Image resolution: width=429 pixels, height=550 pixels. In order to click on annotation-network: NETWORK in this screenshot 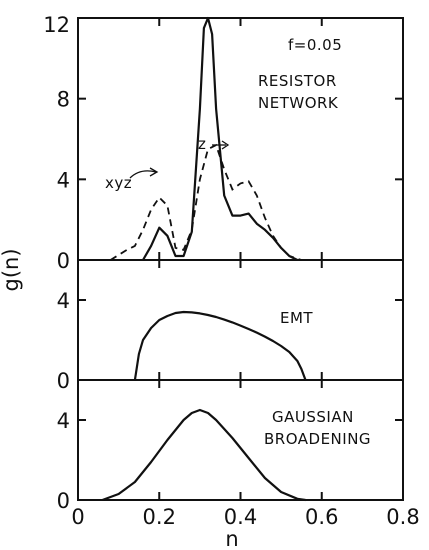, I will do `click(298, 103)`.